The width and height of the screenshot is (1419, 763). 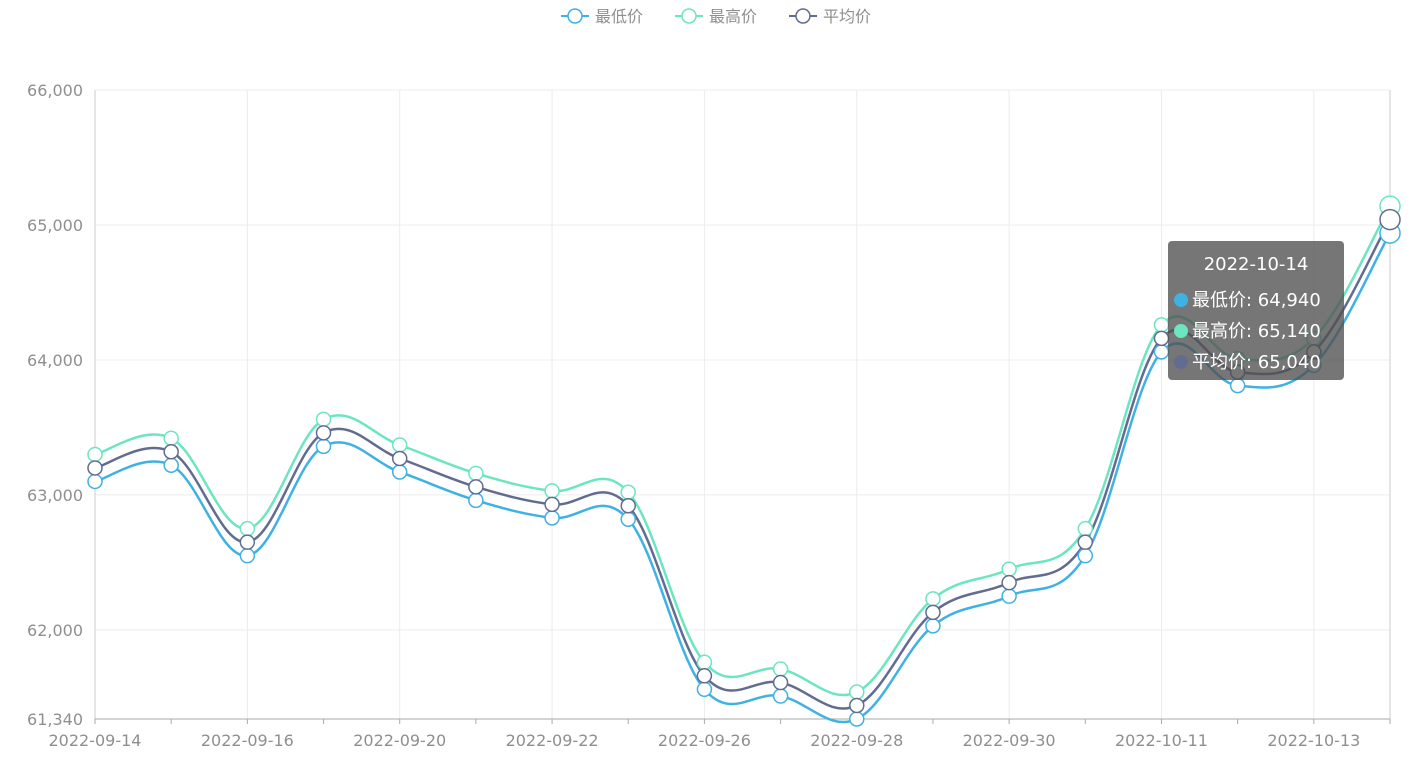 I want to click on x-tick-label: 2022-09-28, so click(x=856, y=740).